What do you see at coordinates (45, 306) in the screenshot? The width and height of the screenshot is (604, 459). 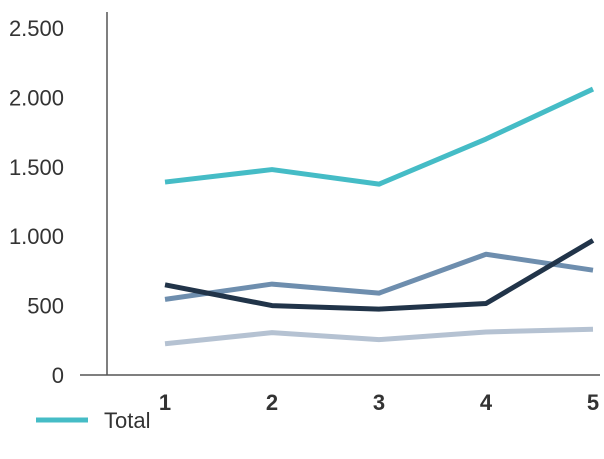 I see `y-tick-label: 500` at bounding box center [45, 306].